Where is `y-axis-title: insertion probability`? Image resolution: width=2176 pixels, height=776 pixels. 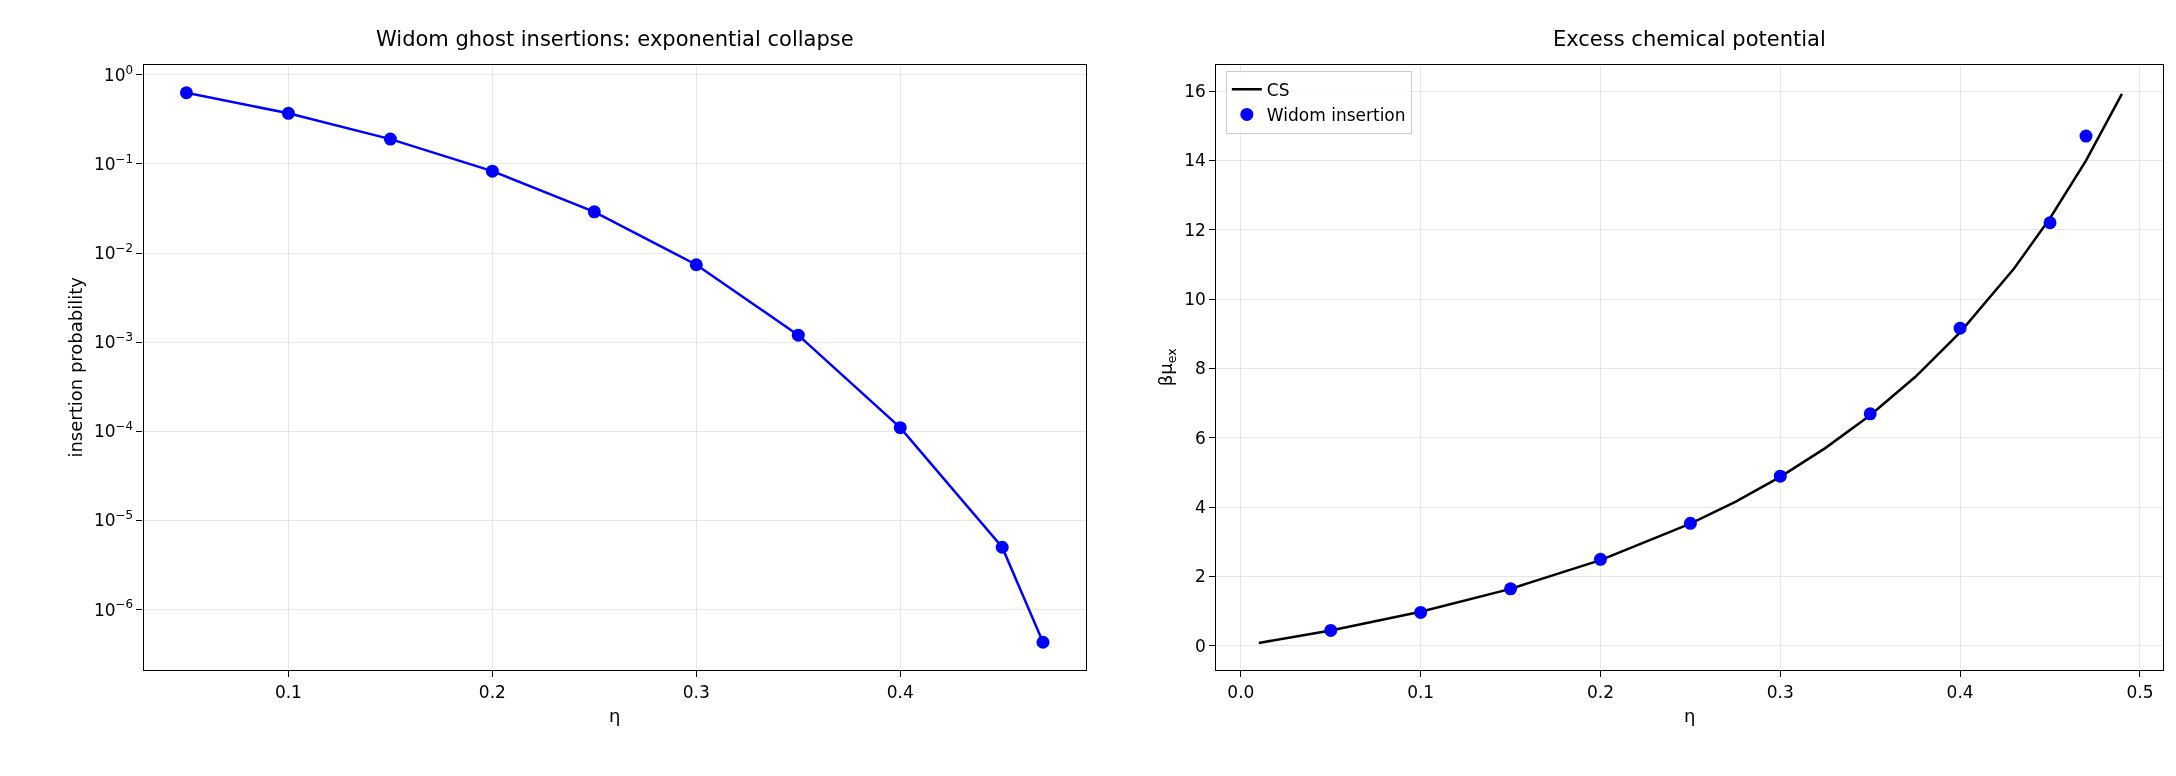 y-axis-title: insertion probability is located at coordinates (76, 367).